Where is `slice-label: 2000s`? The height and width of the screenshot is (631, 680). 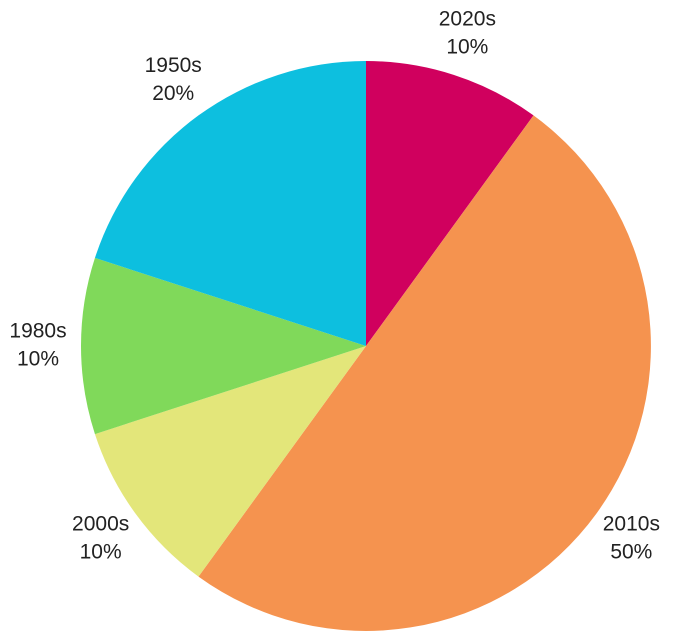 slice-label: 2000s is located at coordinates (100, 523).